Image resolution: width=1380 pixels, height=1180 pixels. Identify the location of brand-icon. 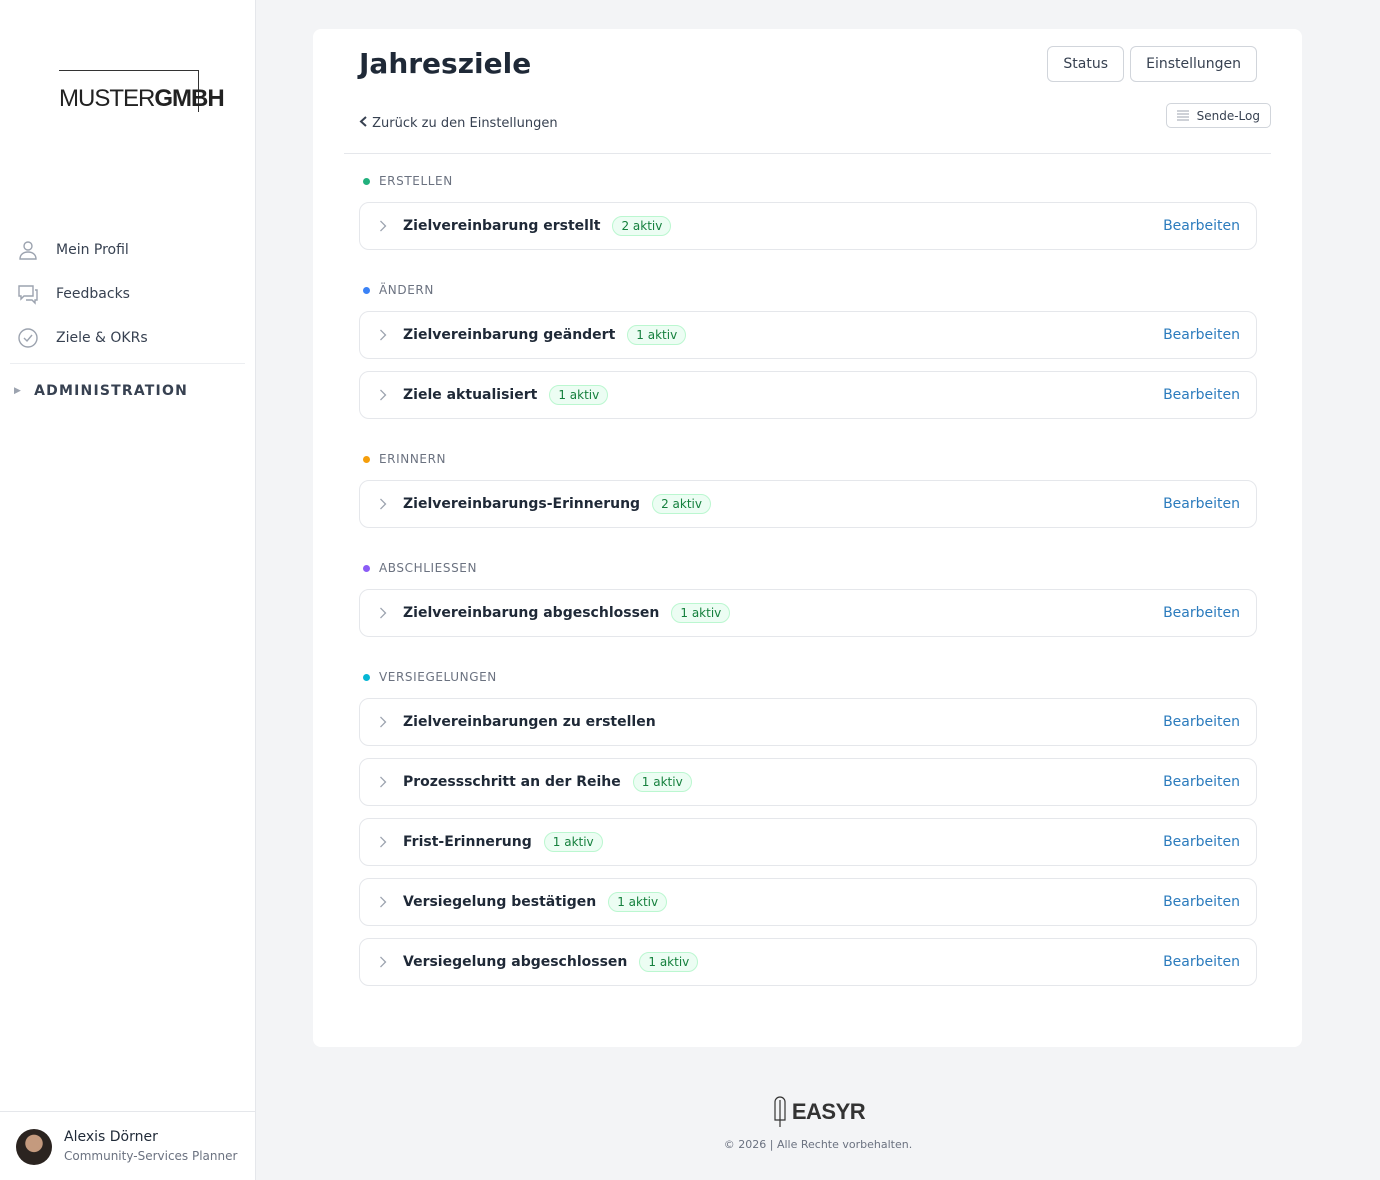
(780, 1111).